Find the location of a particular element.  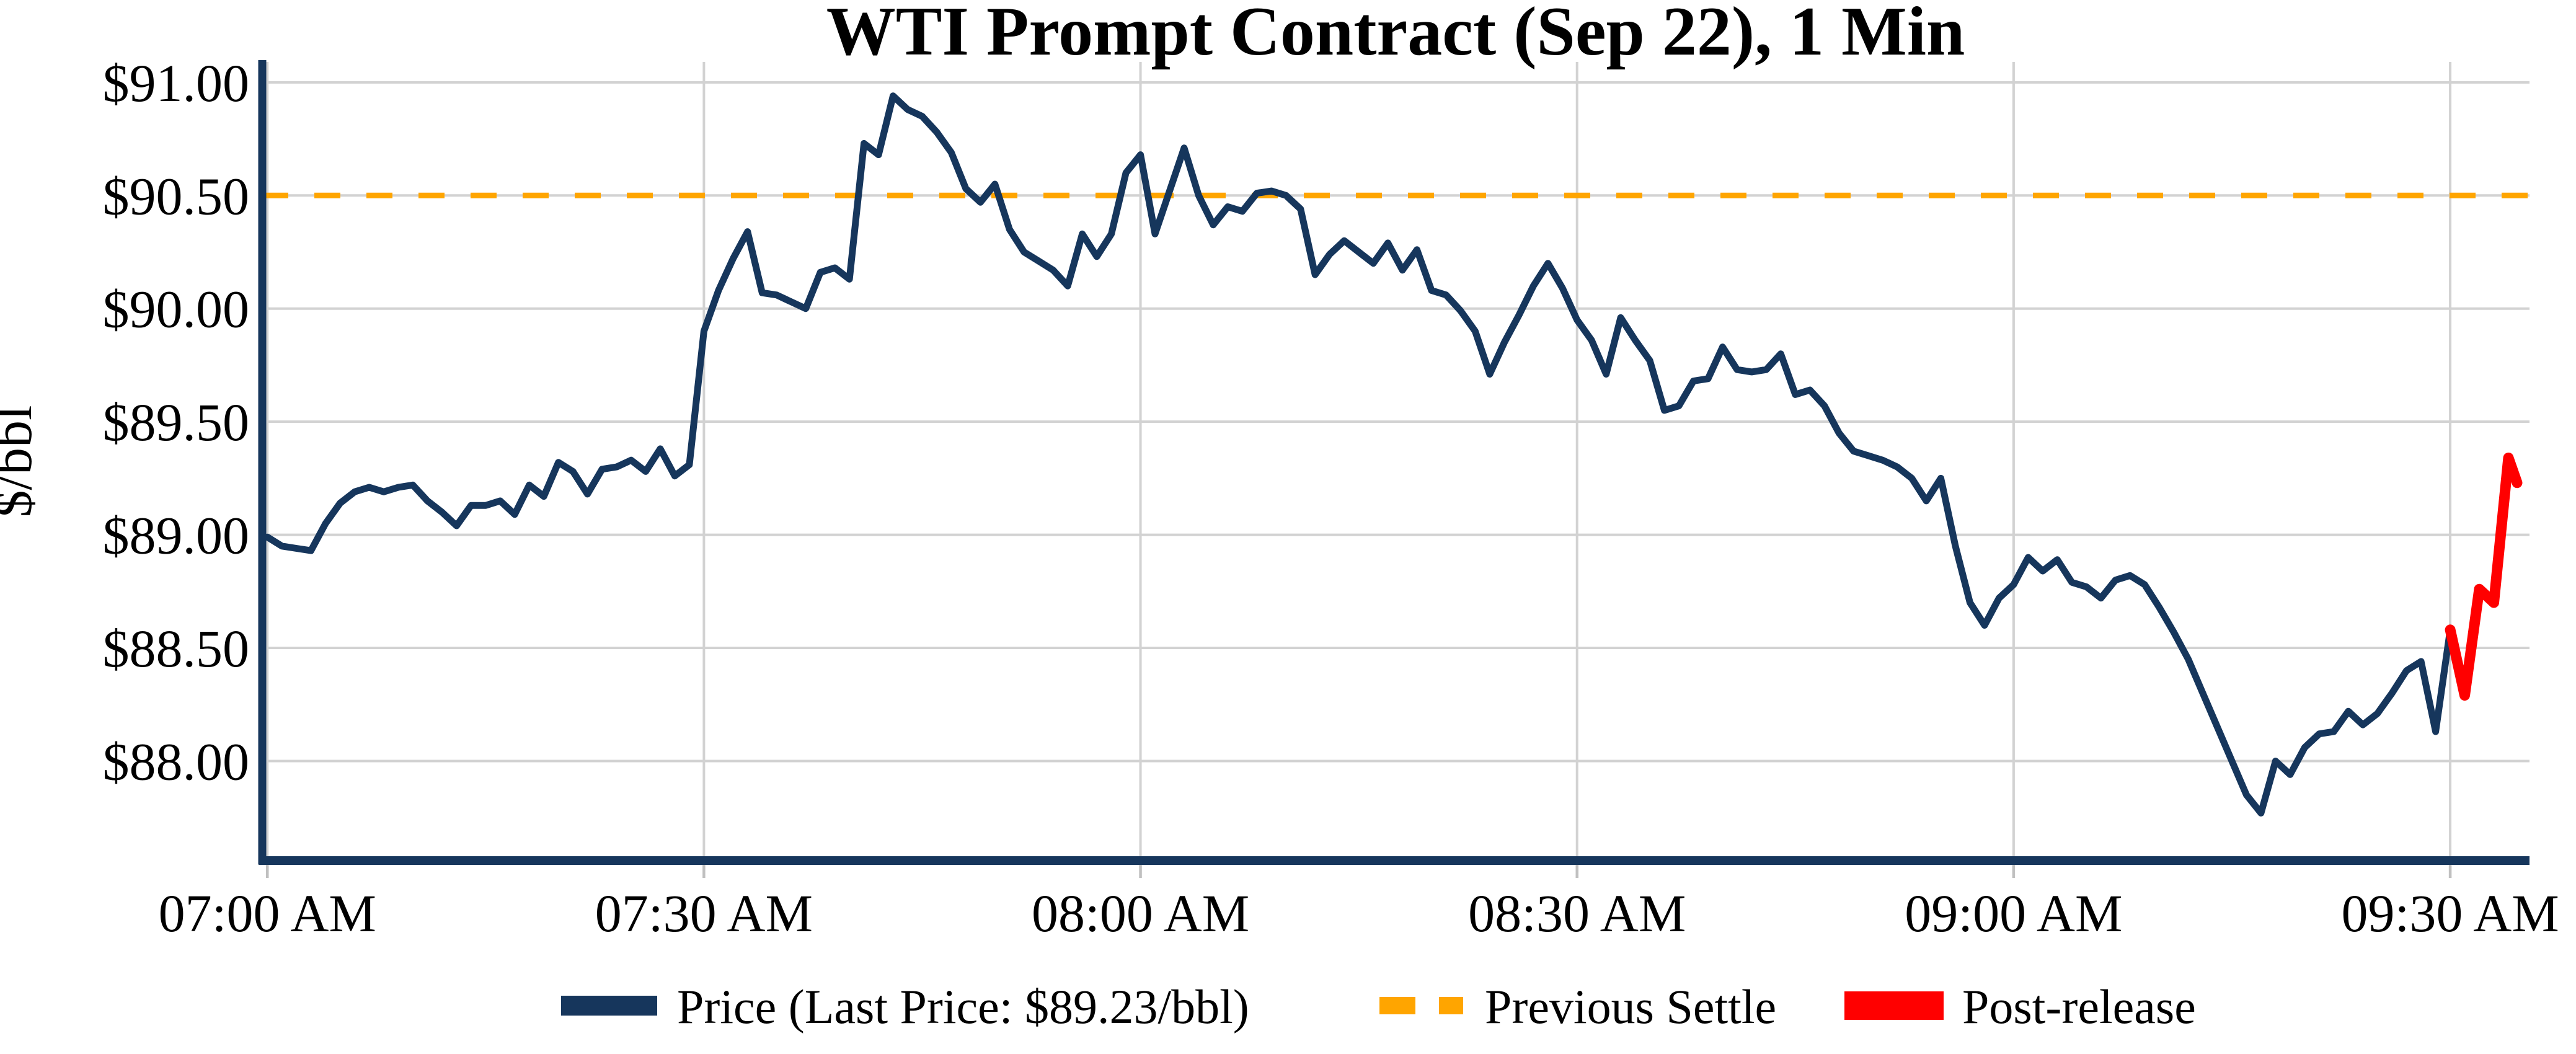

y-axis-label: $/bbl is located at coordinates (21, 461).